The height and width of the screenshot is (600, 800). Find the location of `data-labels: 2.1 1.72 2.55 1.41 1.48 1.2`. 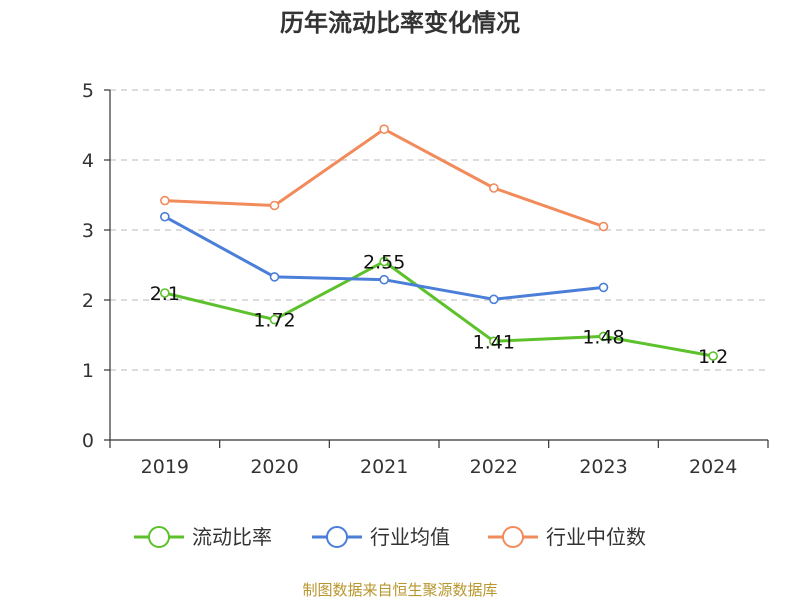

data-labels: 2.1 1.72 2.55 1.41 1.48 1.2 is located at coordinates (439, 310).